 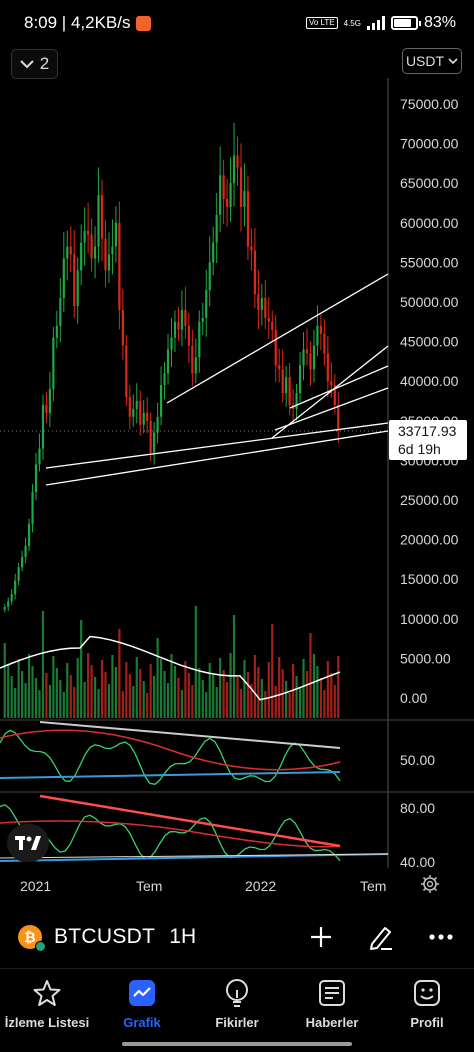 I want to click on nav-item-watchlist: İzleme Listesi, so click(x=48, y=1003).